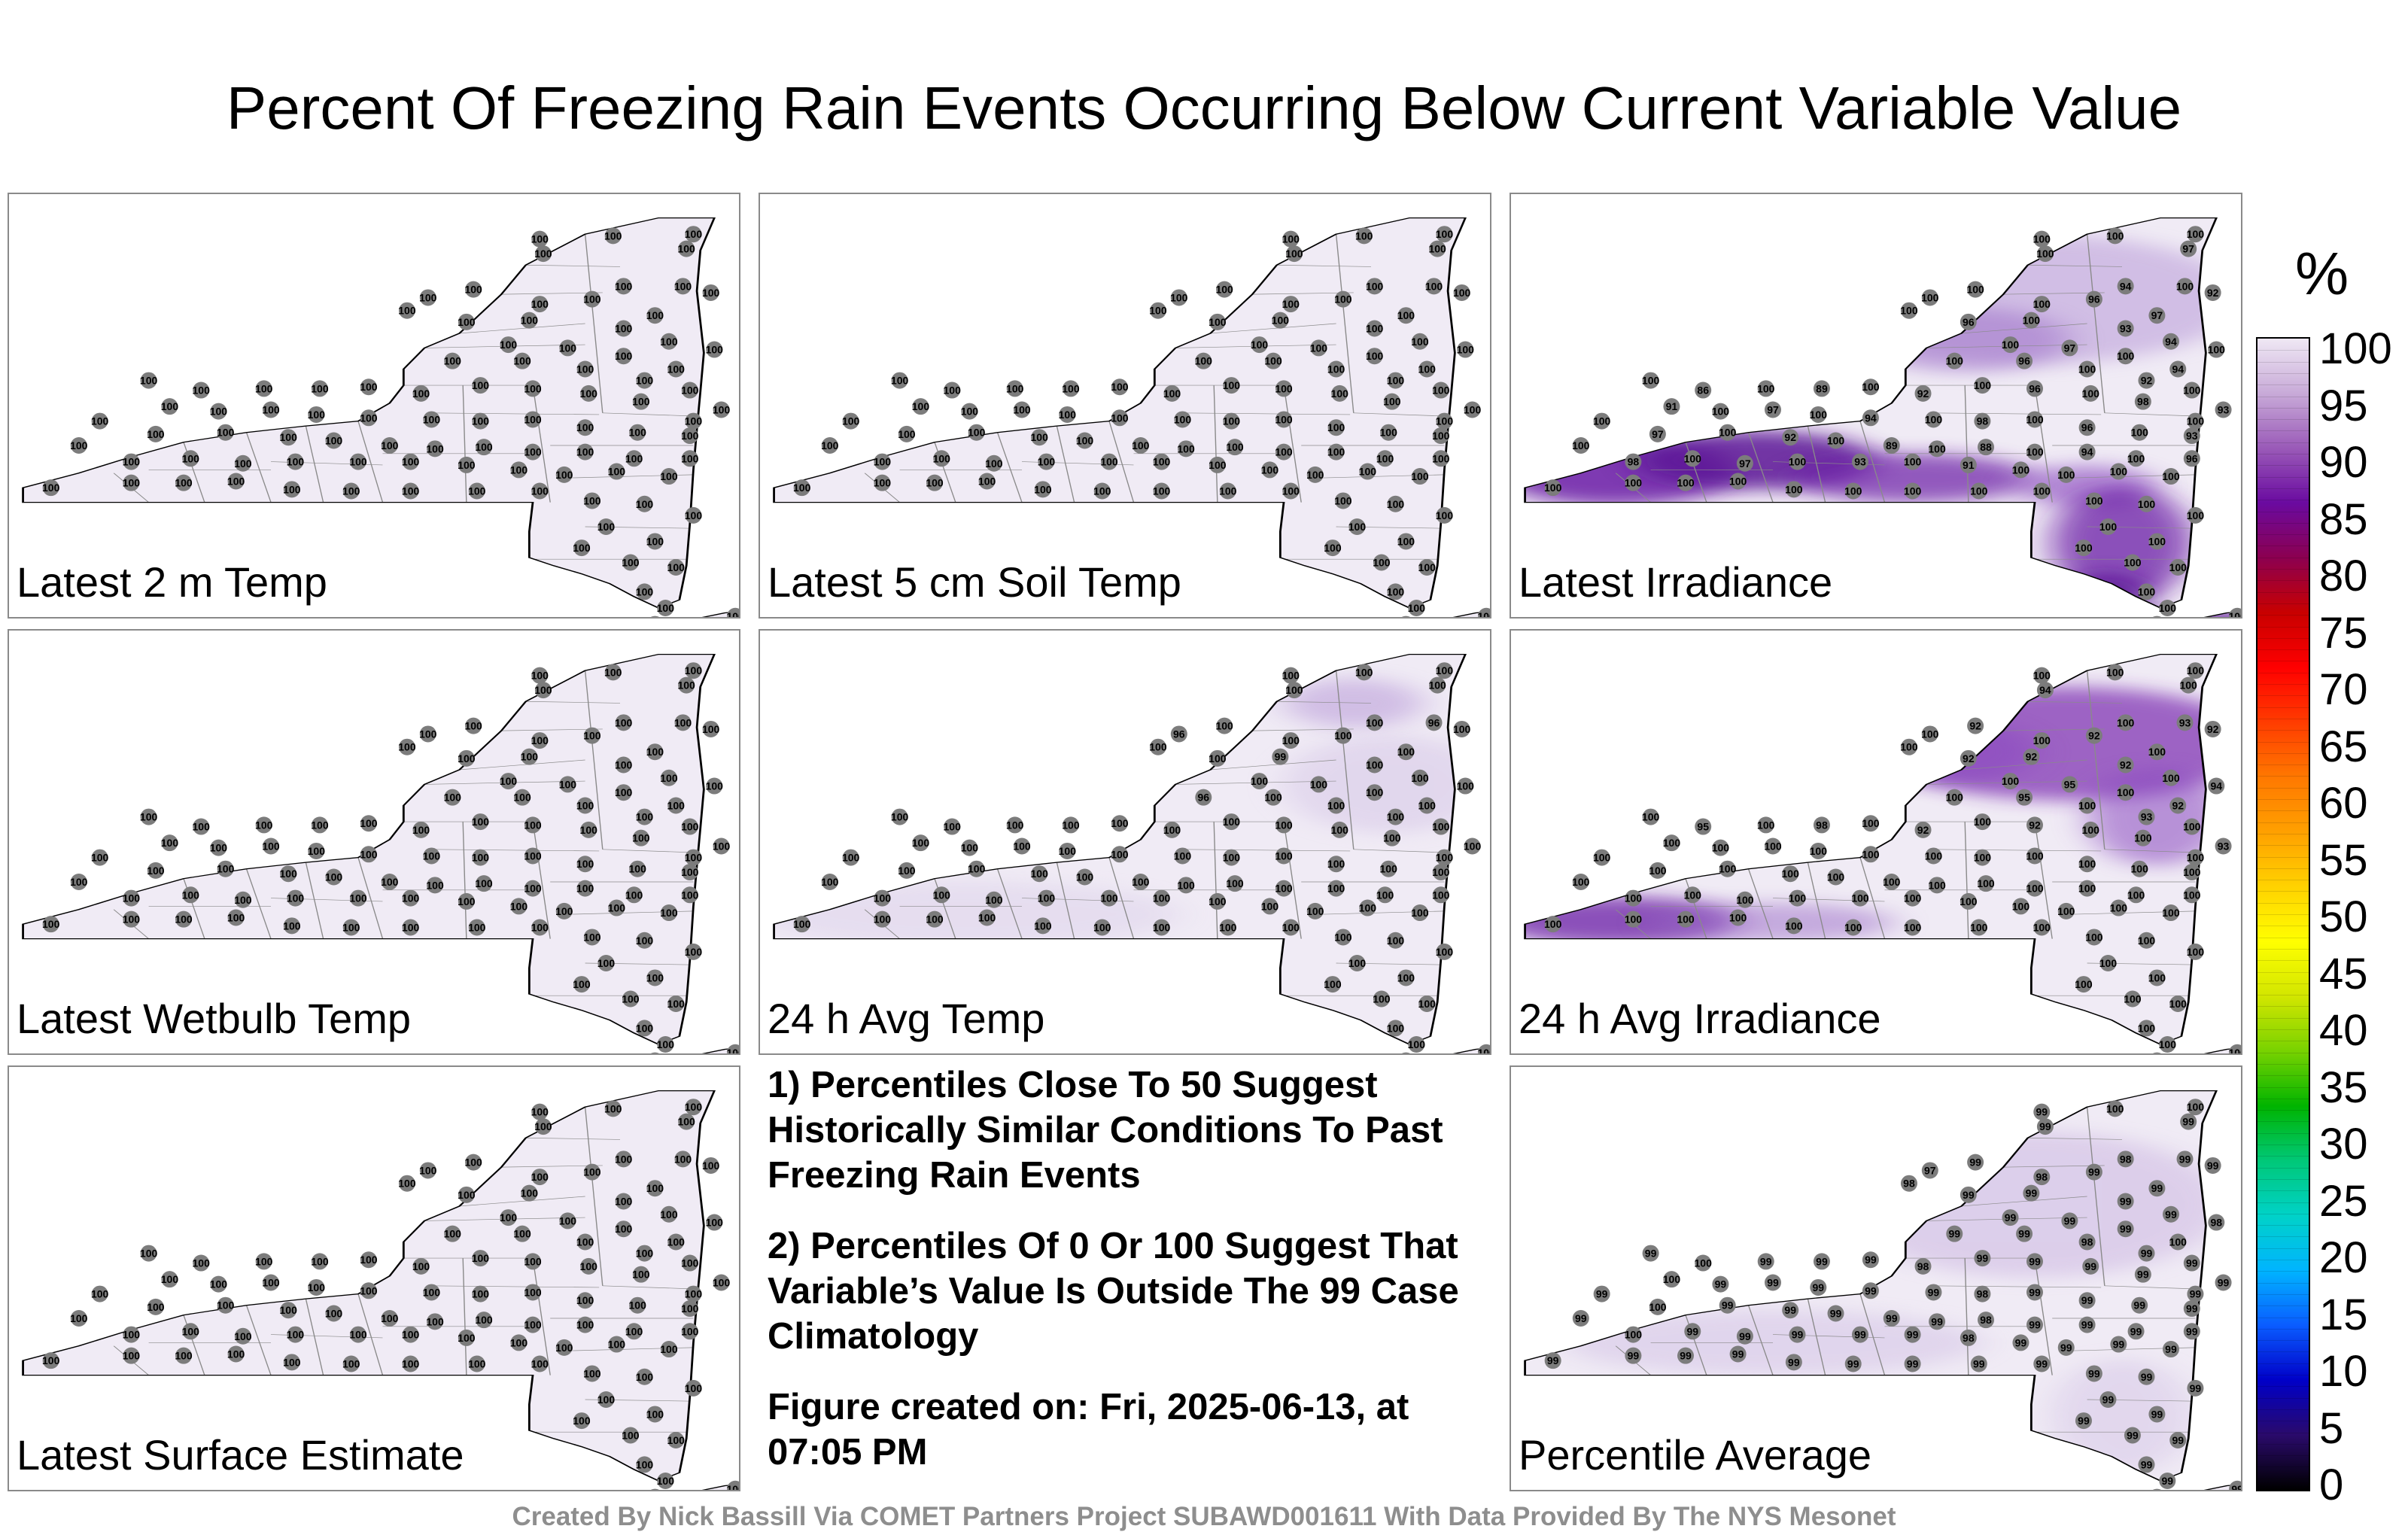 This screenshot has height=1535, width=2408. I want to click on station-value: 97, so click(1745, 463).